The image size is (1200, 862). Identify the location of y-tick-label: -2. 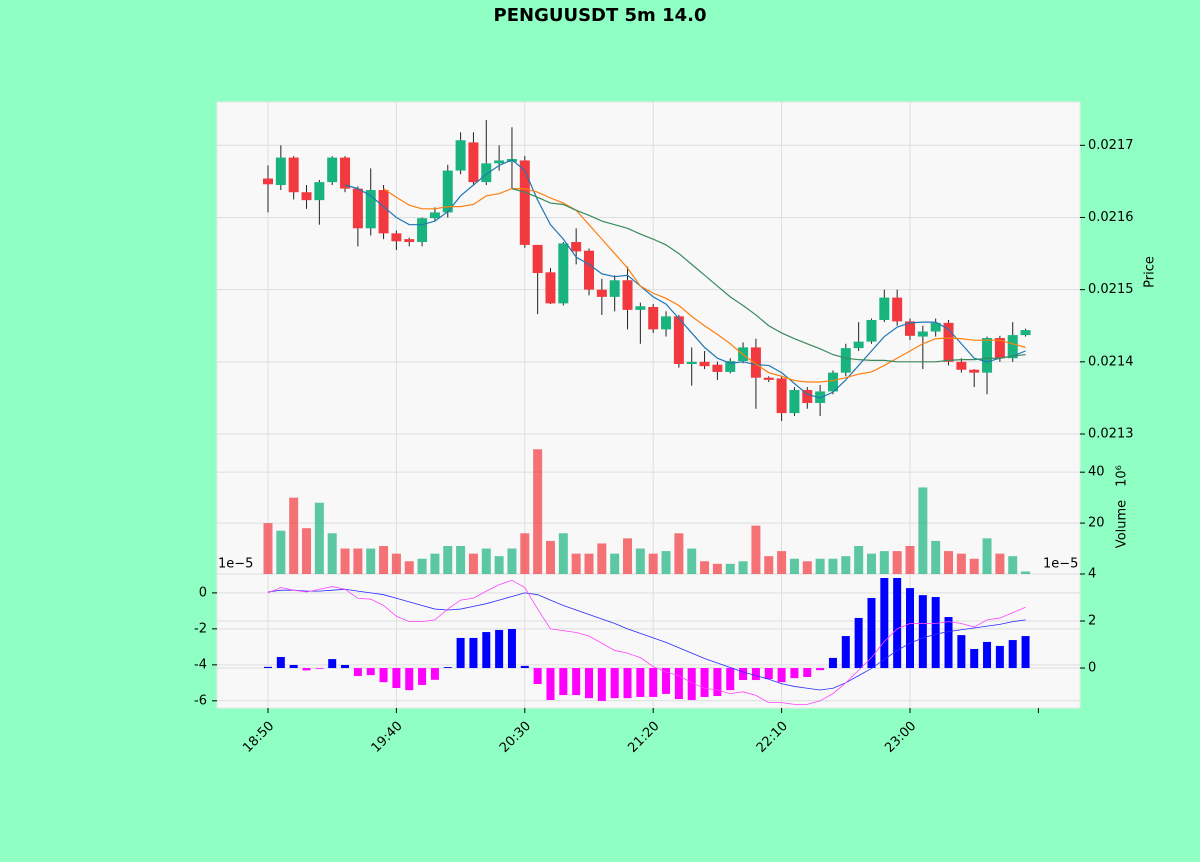
(200, 628).